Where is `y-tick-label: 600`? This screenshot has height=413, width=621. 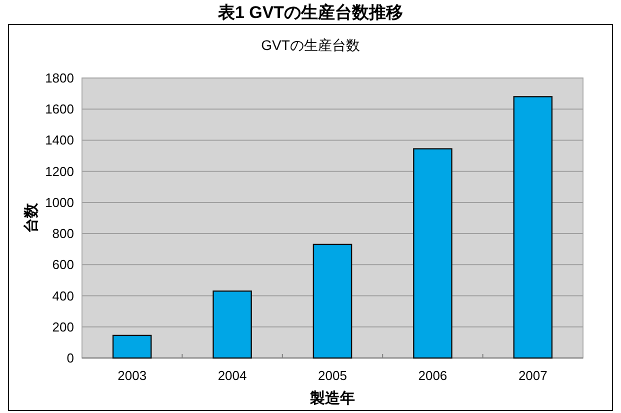 y-tick-label: 600 is located at coordinates (63, 264).